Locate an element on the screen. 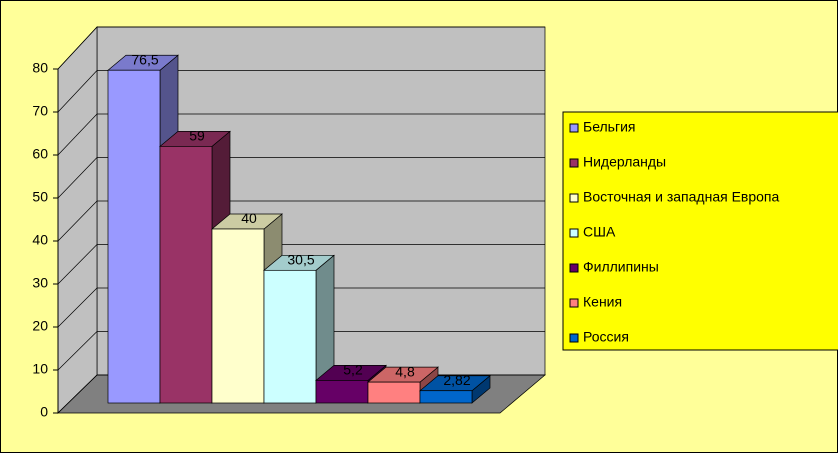 Image resolution: width=838 pixels, height=453 pixels. data-label: 2,82 is located at coordinates (456, 380).